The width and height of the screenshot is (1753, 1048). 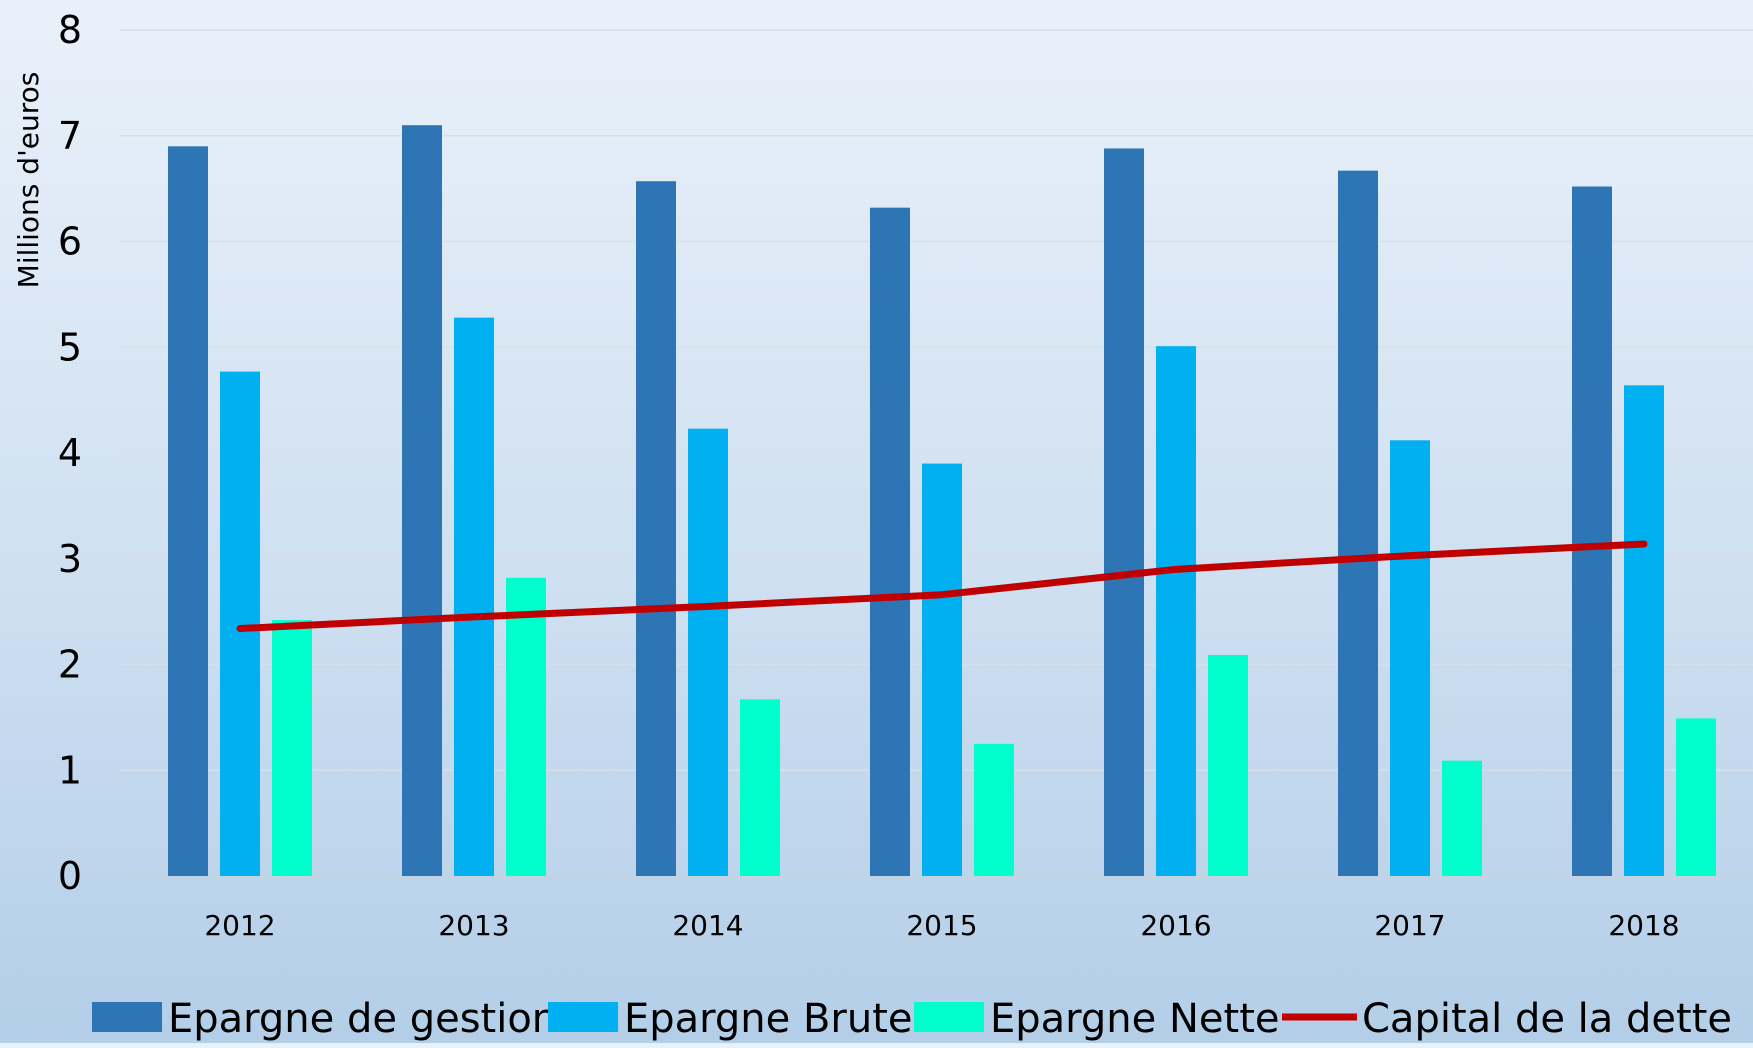 What do you see at coordinates (70, 136) in the screenshot?
I see `y-tick-label: 7` at bounding box center [70, 136].